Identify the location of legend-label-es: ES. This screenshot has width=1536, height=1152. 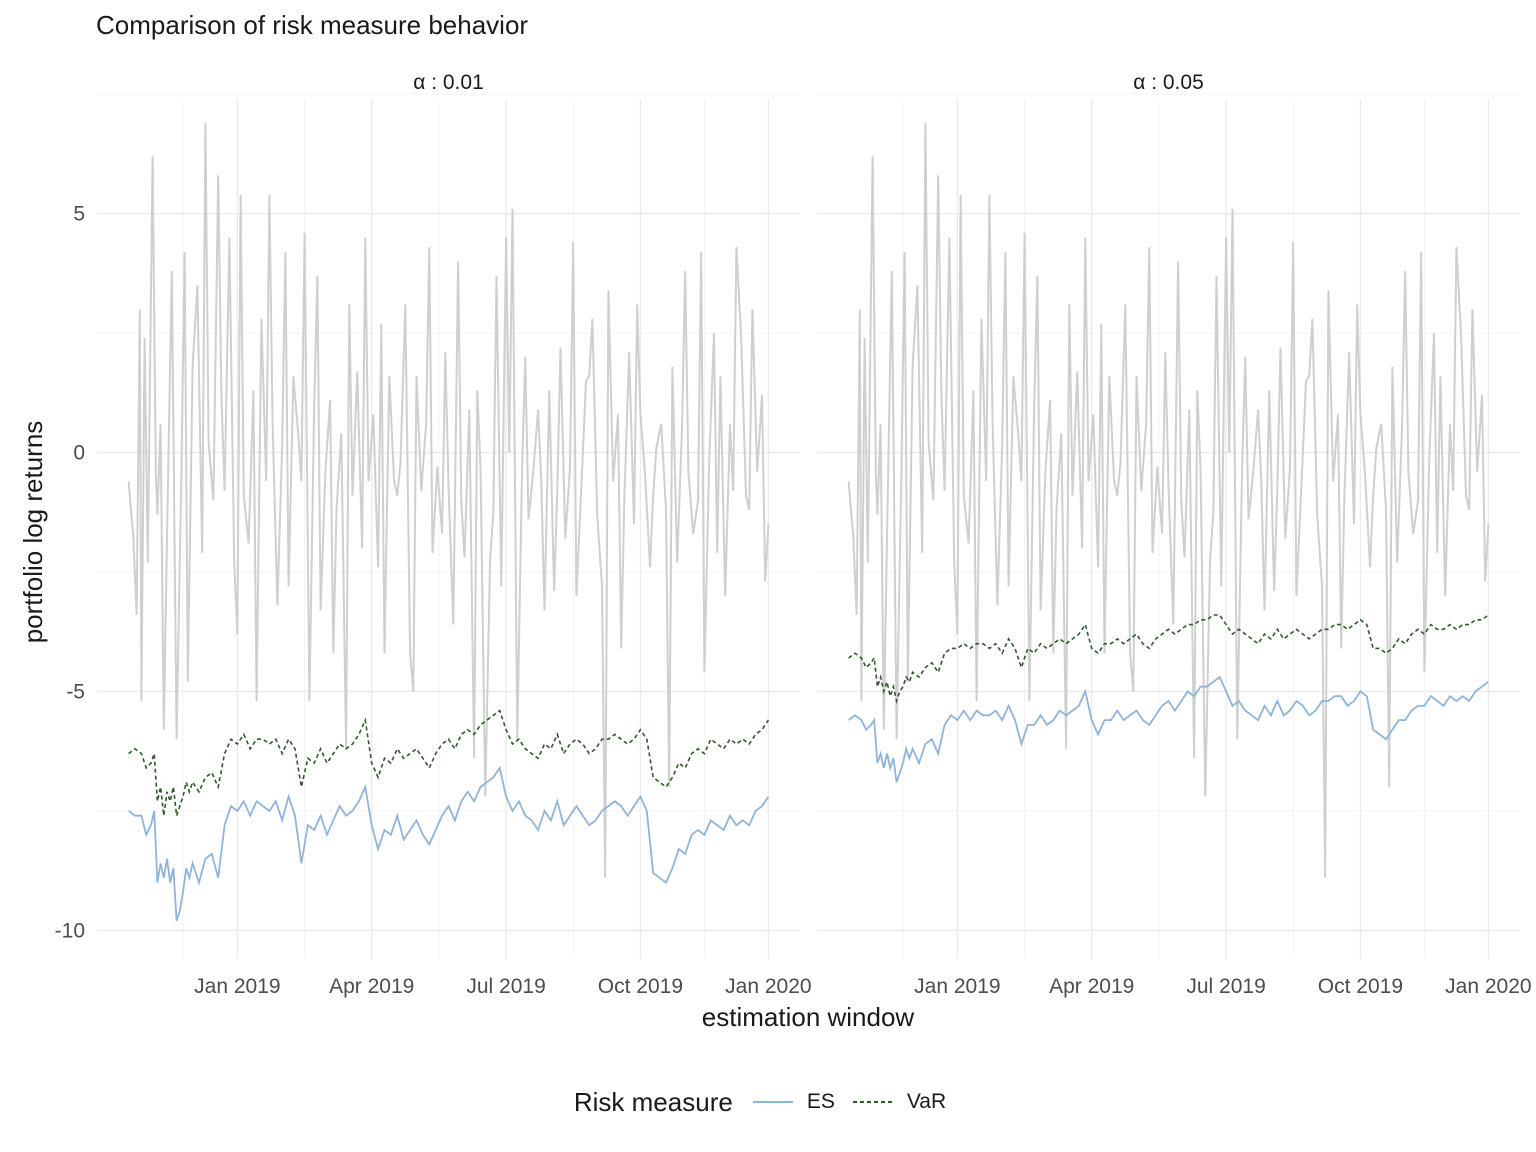
(820, 1101).